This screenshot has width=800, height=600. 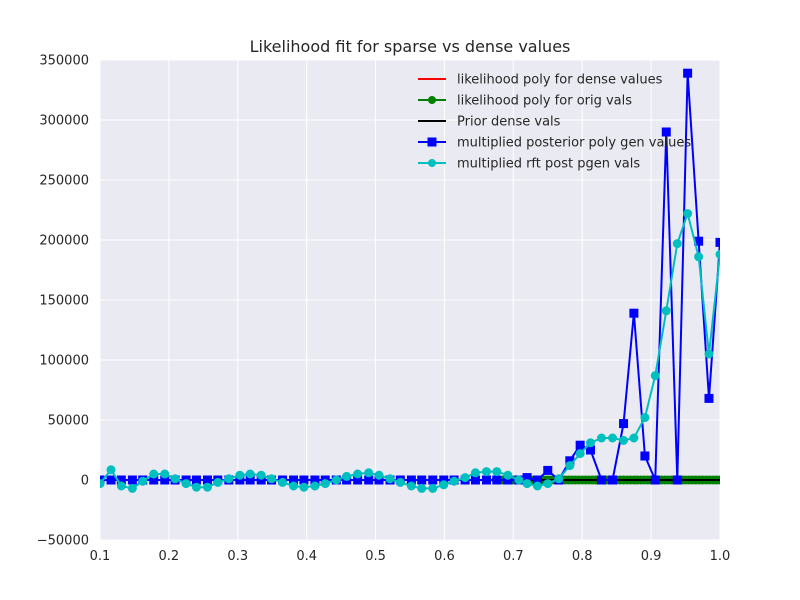 I want to click on y-tick-label: 250000, so click(x=64, y=181).